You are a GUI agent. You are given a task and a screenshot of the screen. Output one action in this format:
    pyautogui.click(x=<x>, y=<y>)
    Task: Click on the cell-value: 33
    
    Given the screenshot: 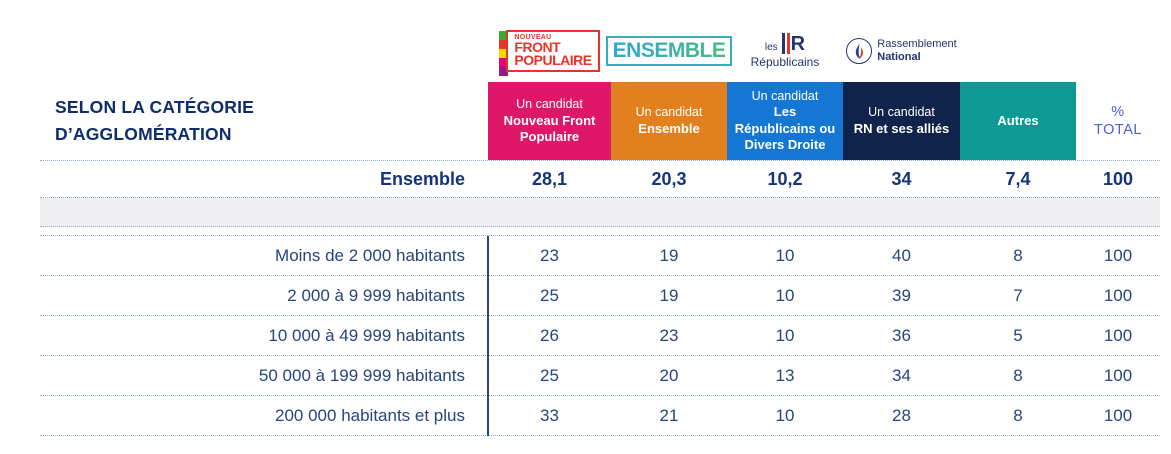 What is the action you would take?
    pyautogui.click(x=549, y=415)
    